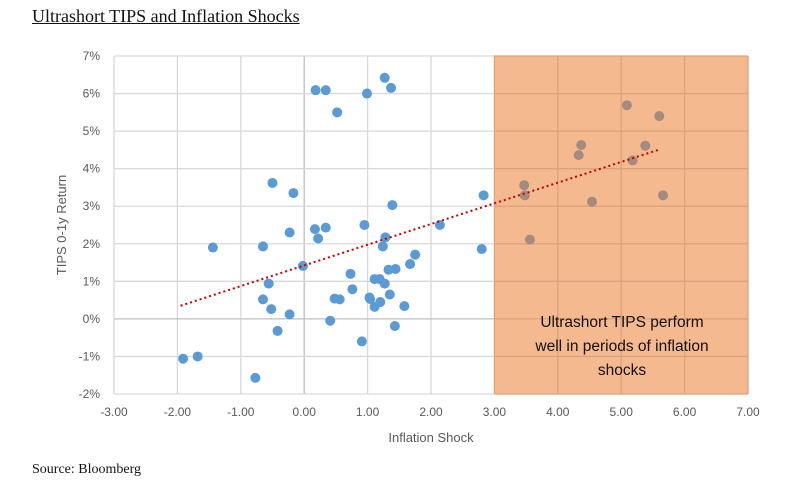  I want to click on x-tick-label: 2.00, so click(431, 412).